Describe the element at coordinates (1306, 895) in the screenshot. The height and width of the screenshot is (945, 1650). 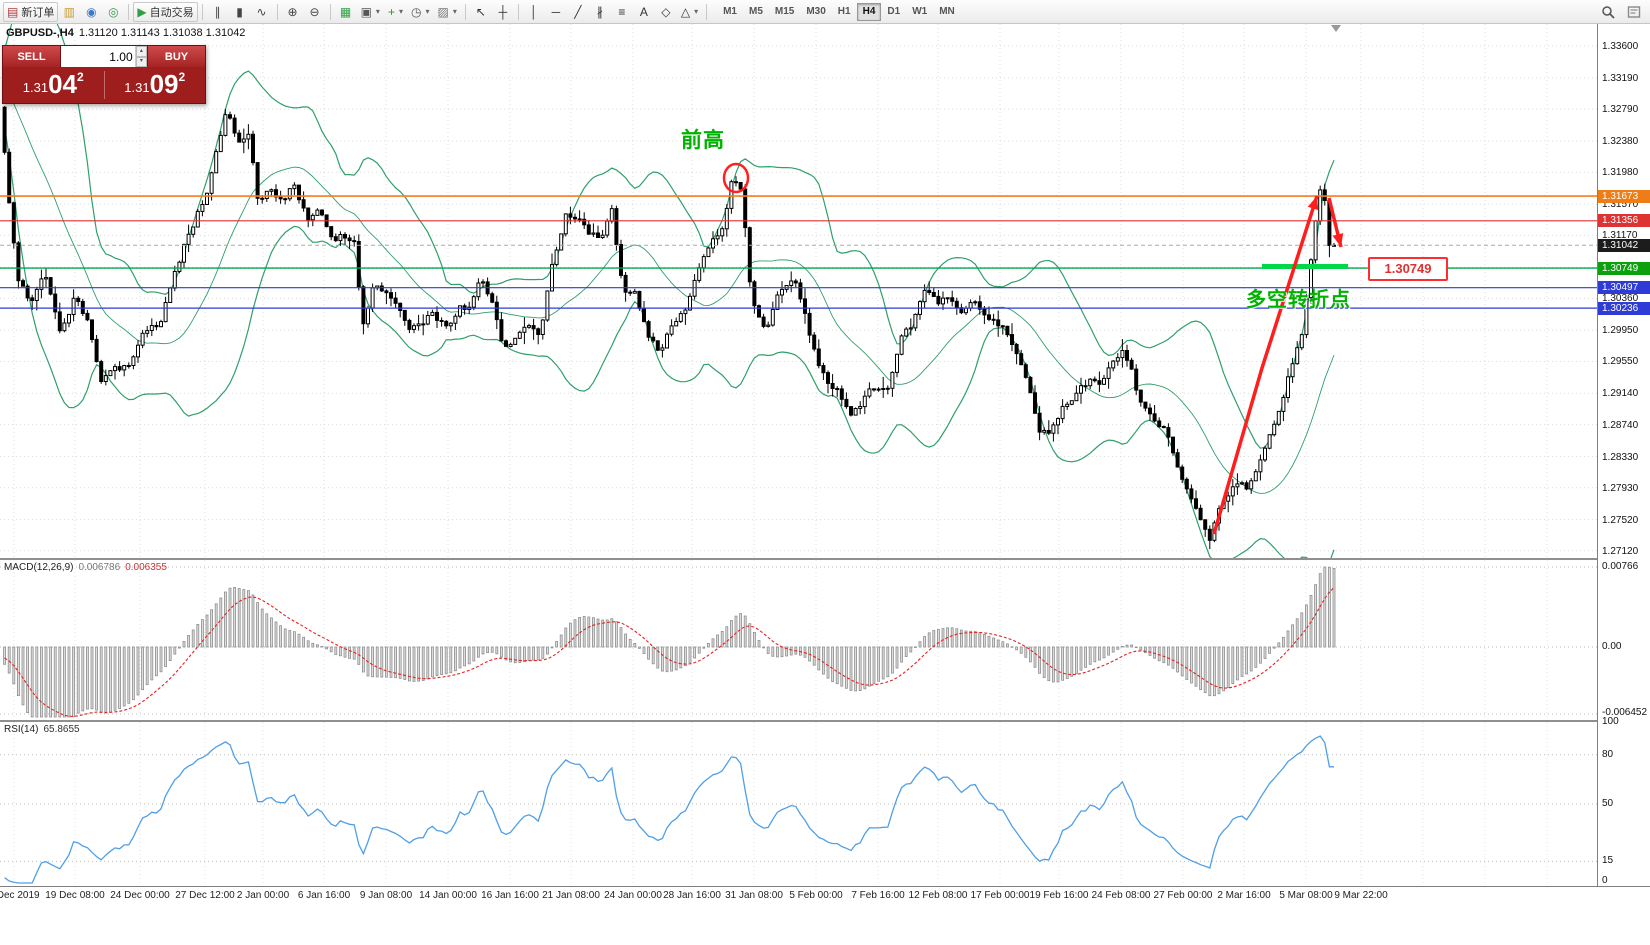
I see `time-tick-label: 5 Mar 08:00` at that location.